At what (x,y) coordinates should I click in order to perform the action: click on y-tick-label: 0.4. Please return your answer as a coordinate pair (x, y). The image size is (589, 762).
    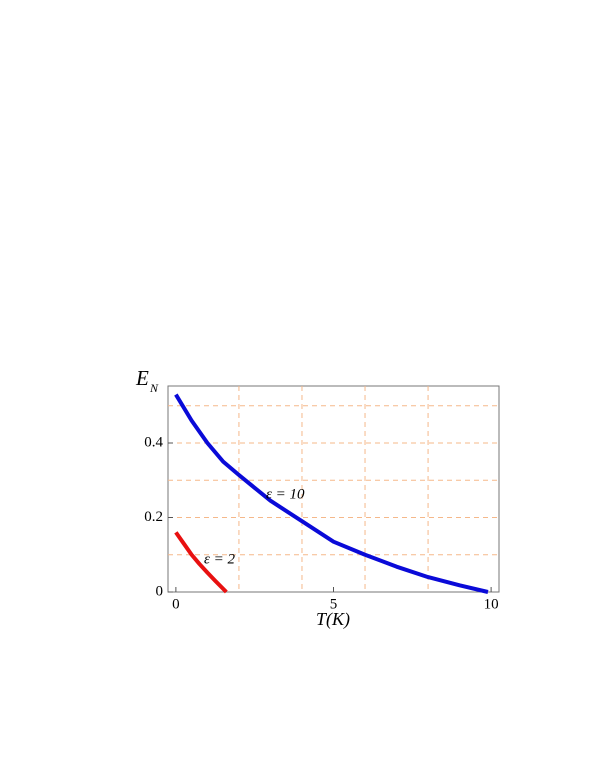
    Looking at the image, I should click on (153, 442).